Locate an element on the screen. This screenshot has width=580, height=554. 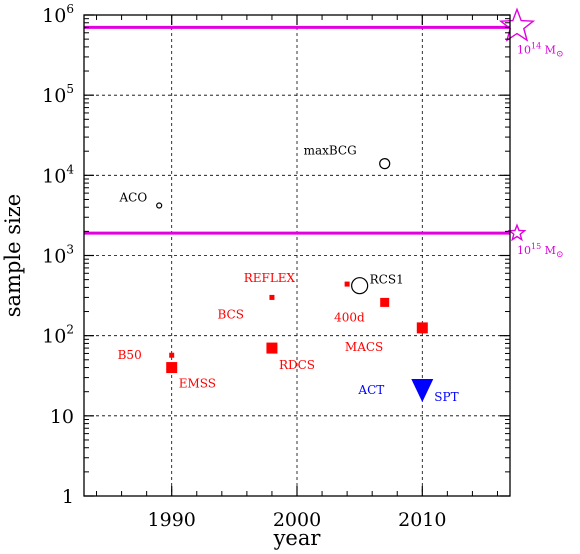
x-tick-label: 2000 is located at coordinates (297, 520).